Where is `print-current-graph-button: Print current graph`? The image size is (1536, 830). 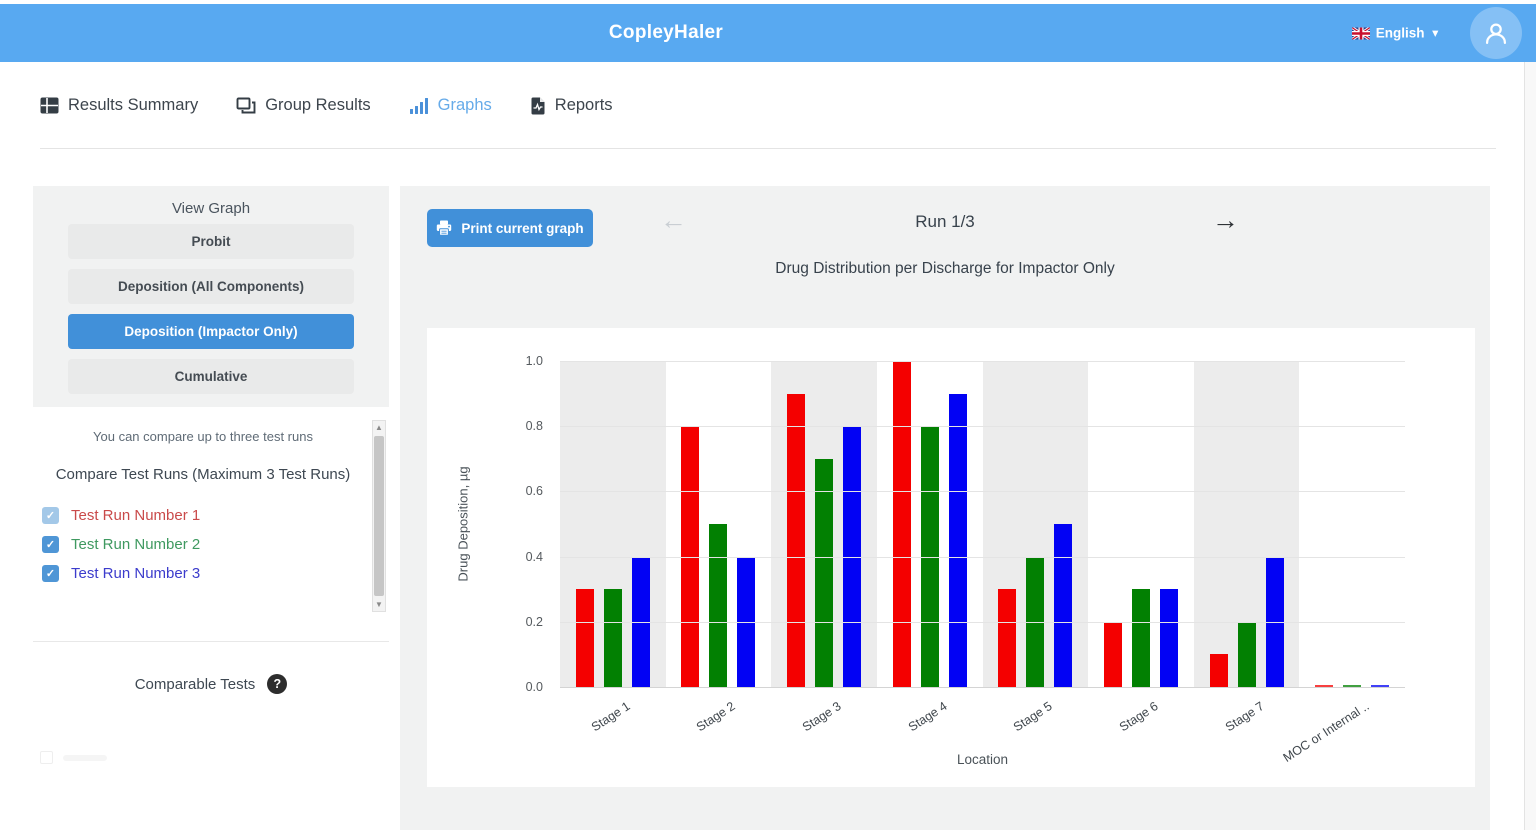
print-current-graph-button: Print current graph is located at coordinates (510, 228).